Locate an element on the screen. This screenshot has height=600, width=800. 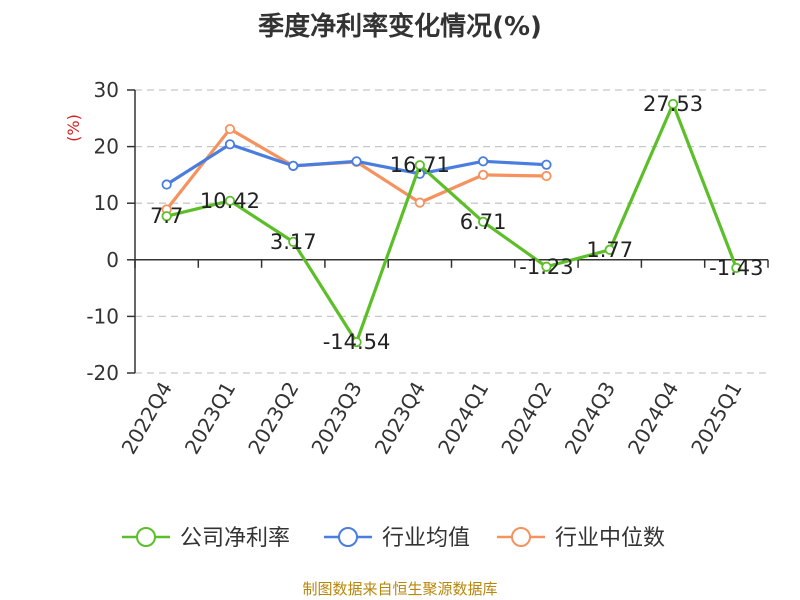
data-label: 10.42 is located at coordinates (230, 201).